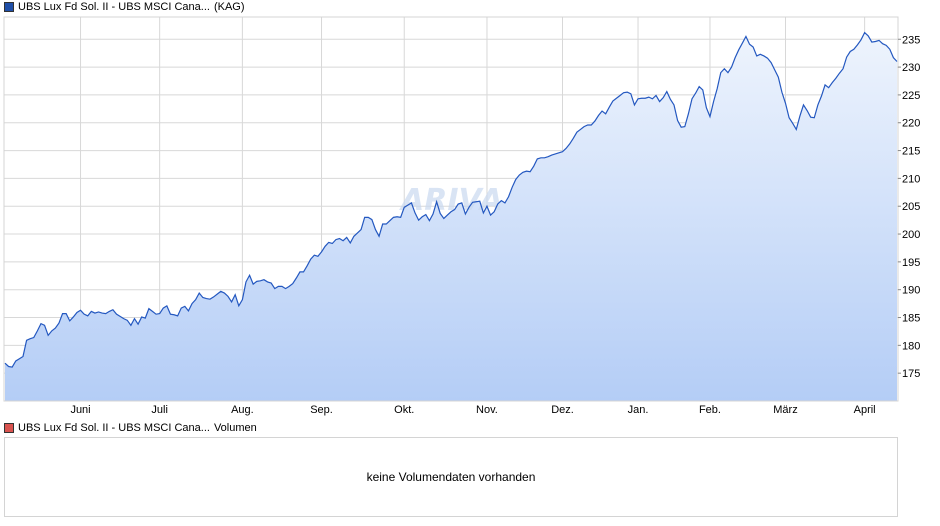 The height and width of the screenshot is (526, 940). Describe the element at coordinates (9, 7) in the screenshot. I see `price-legend-swatch` at that location.